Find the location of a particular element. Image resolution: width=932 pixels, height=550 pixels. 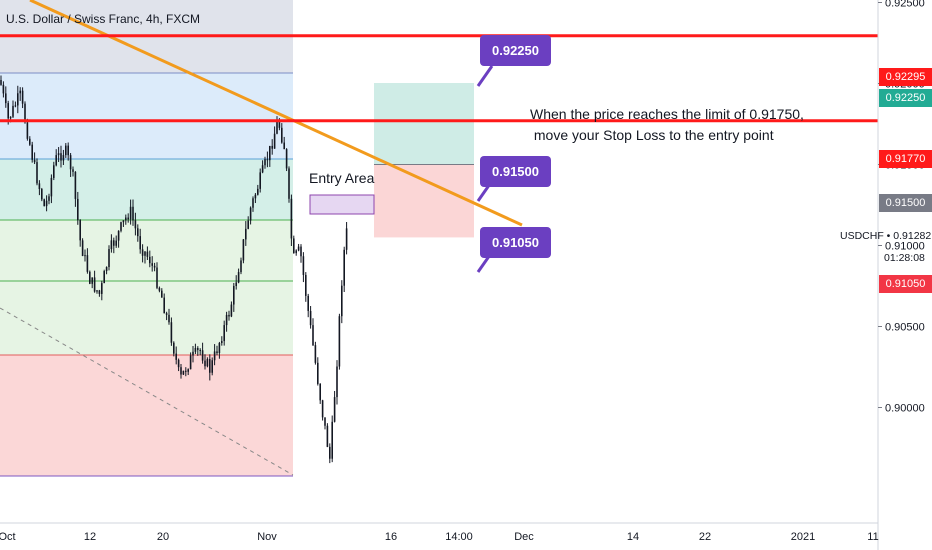

target-callout: 0.92250 is located at coordinates (515, 50).